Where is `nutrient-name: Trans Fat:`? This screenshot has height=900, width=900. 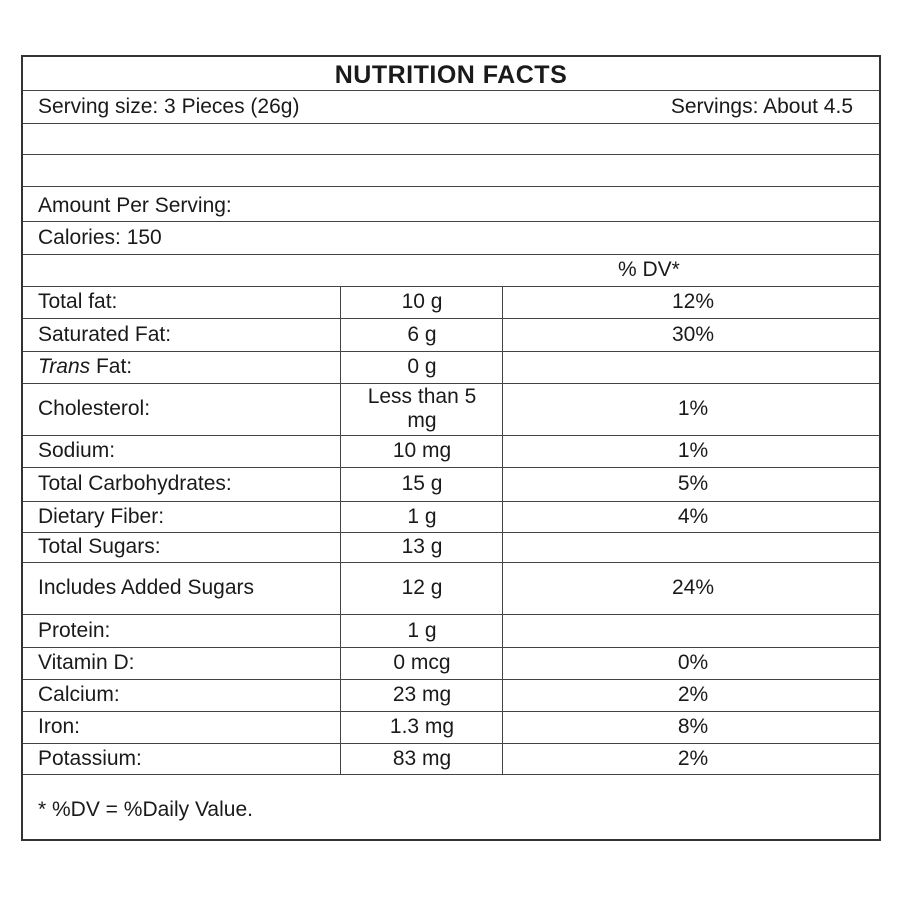 nutrient-name: Trans Fat: is located at coordinates (188, 367).